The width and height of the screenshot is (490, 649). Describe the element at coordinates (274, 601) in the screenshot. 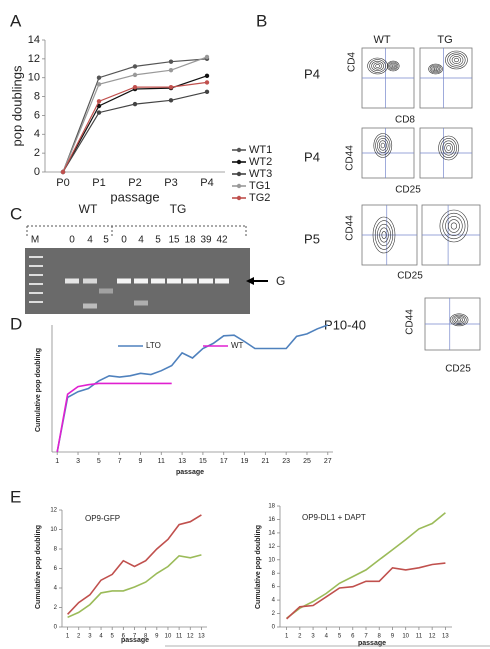

I see `y-tick-label: 4` at that location.